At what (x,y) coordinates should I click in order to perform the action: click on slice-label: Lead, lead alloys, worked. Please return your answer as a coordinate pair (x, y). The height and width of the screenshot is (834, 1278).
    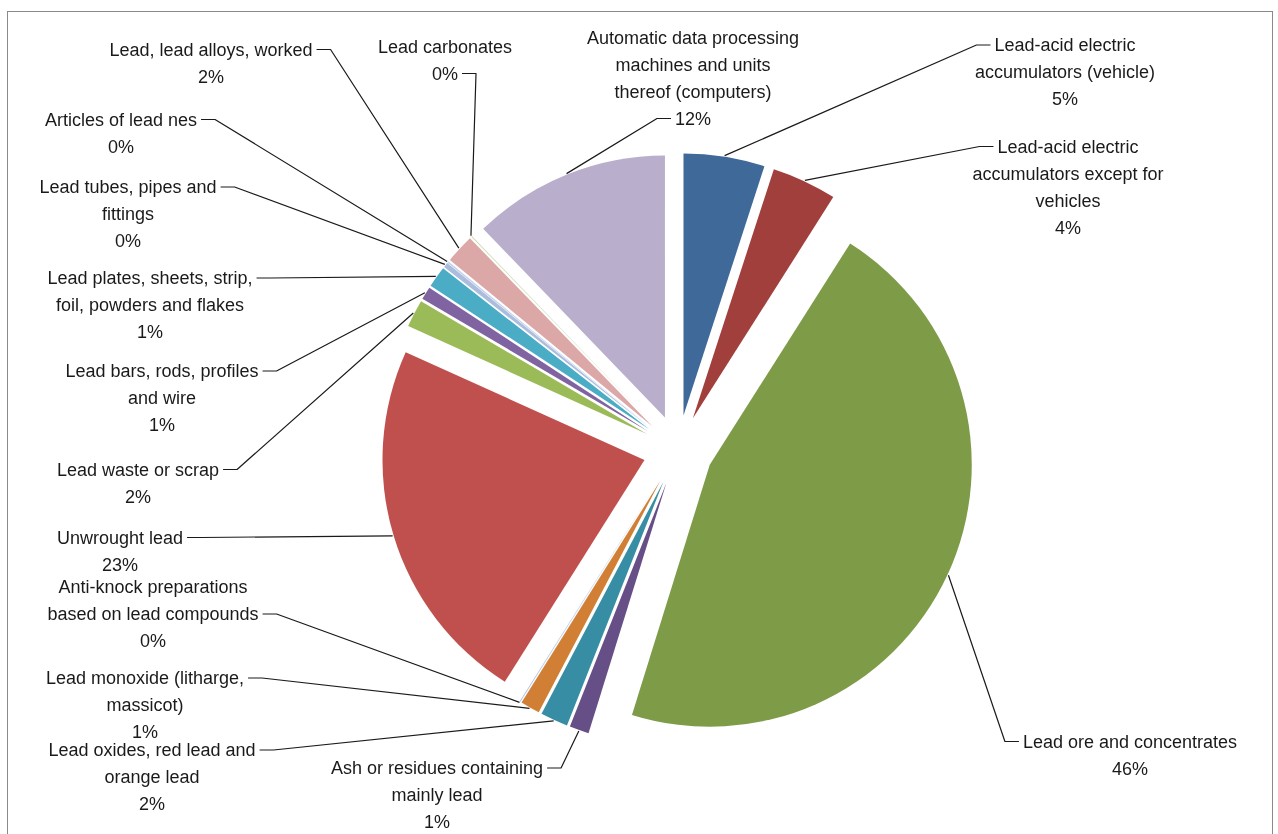
    Looking at the image, I should click on (211, 49).